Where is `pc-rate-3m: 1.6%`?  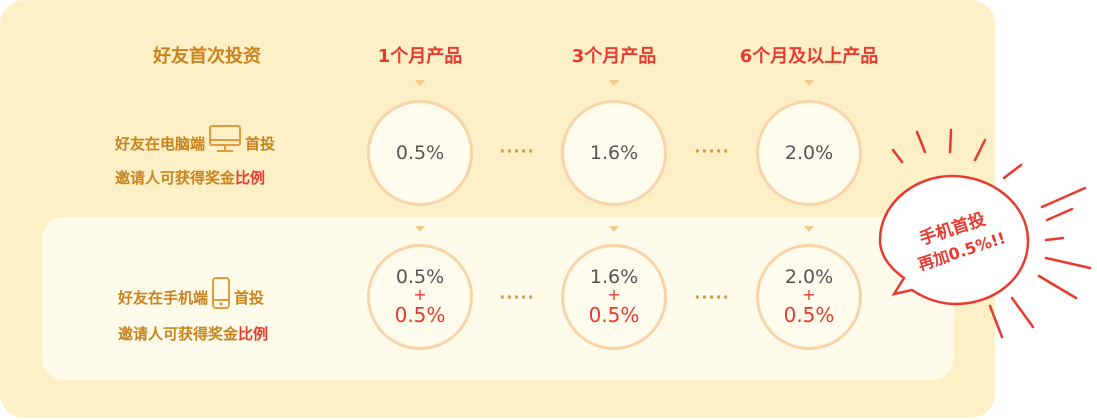
pc-rate-3m: 1.6% is located at coordinates (614, 153).